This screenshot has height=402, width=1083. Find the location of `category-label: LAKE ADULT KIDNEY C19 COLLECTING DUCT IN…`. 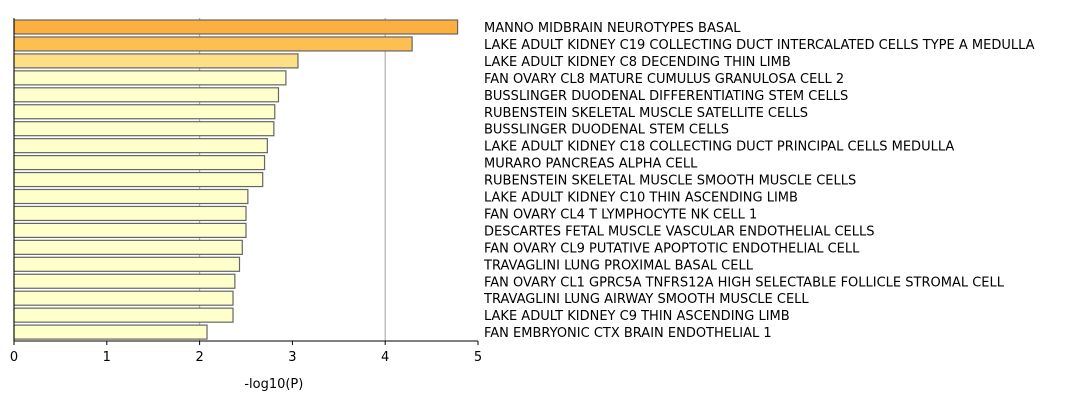

category-label: LAKE ADULT KIDNEY C19 COLLECTING DUCT IN… is located at coordinates (759, 45).